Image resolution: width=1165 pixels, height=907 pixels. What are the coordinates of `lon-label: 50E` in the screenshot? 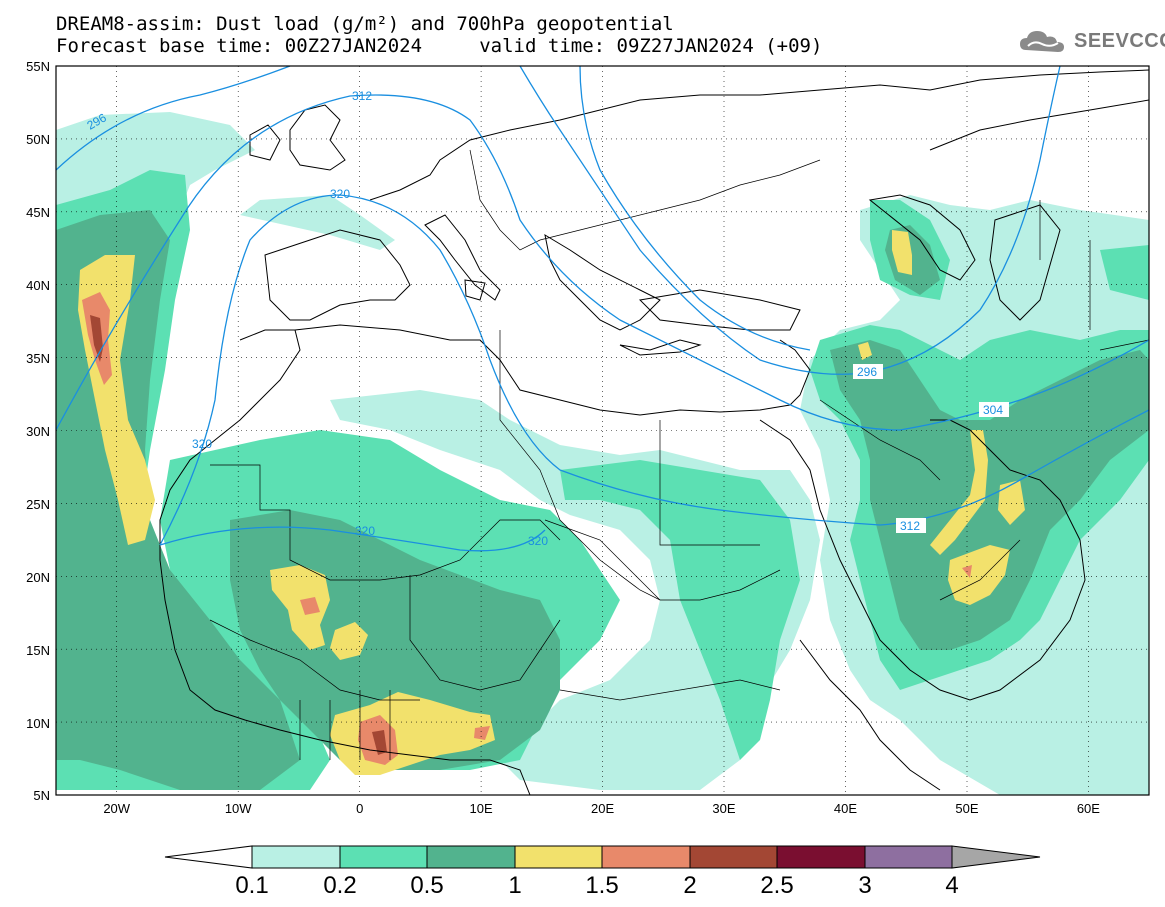 It's located at (966, 808).